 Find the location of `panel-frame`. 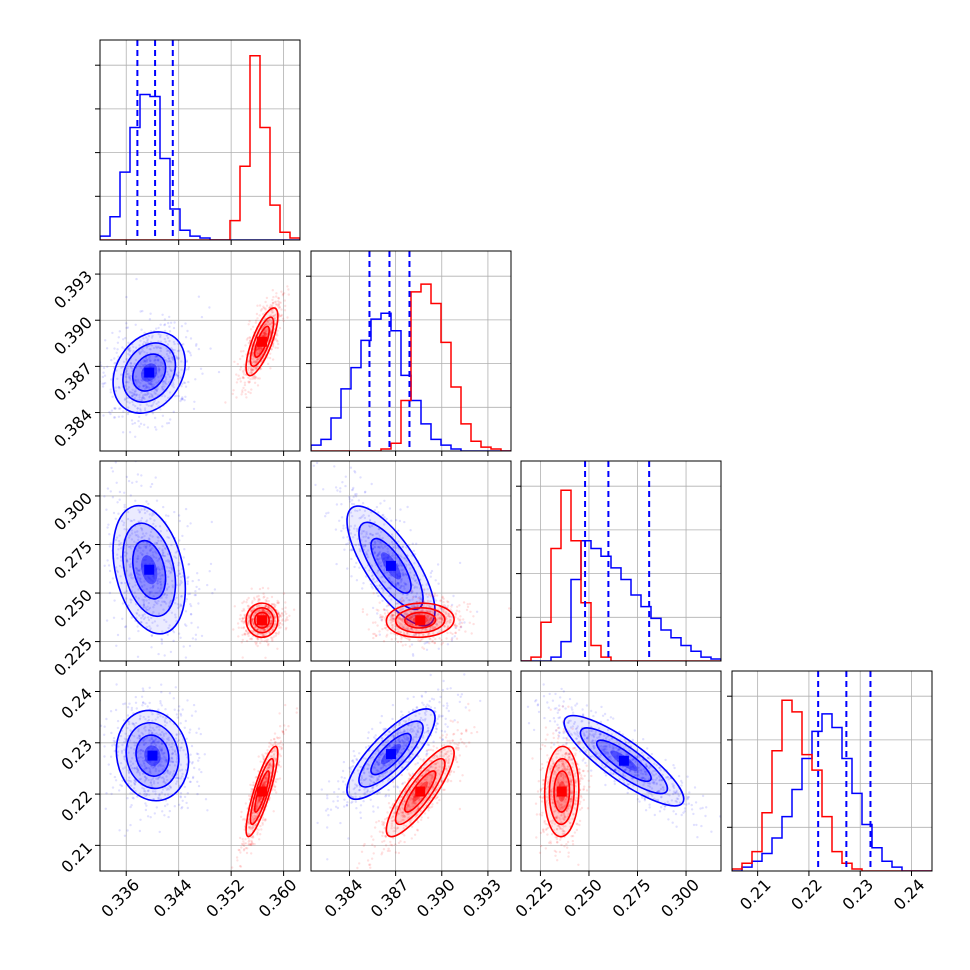

panel-frame is located at coordinates (200, 351).